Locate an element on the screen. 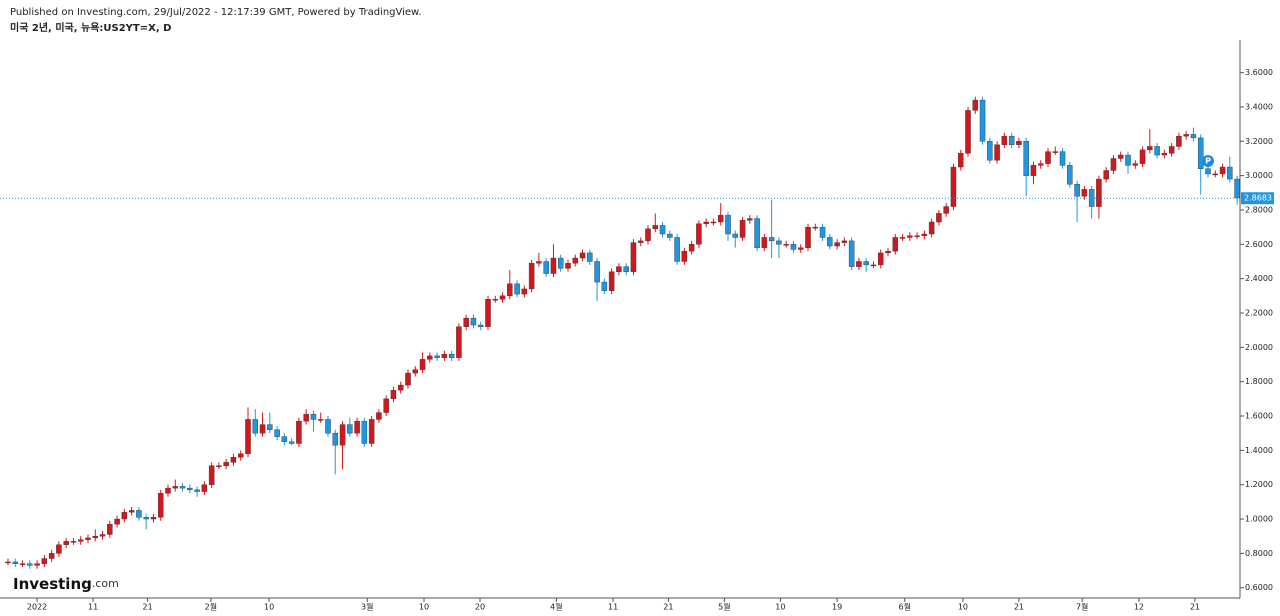  logo-suffix: .com is located at coordinates (105, 583).